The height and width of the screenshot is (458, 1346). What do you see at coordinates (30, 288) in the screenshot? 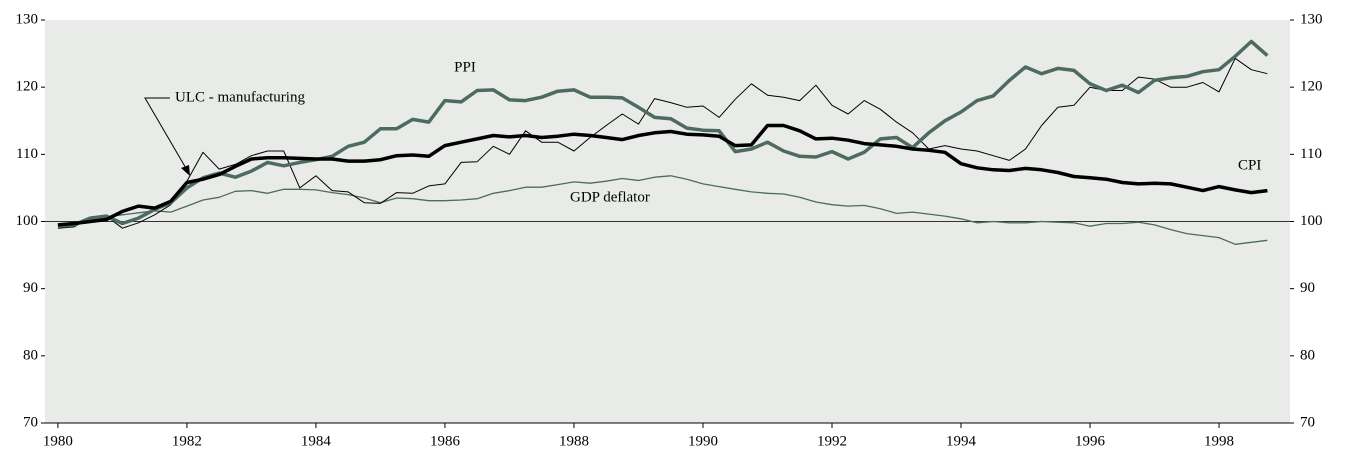
I see `y-tick-label: 90` at bounding box center [30, 288].